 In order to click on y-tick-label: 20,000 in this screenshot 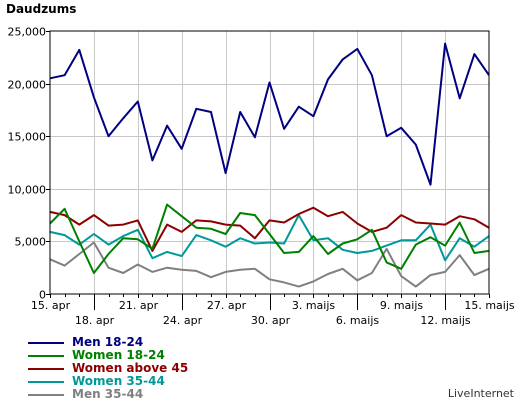, I will do `click(27, 85)`.